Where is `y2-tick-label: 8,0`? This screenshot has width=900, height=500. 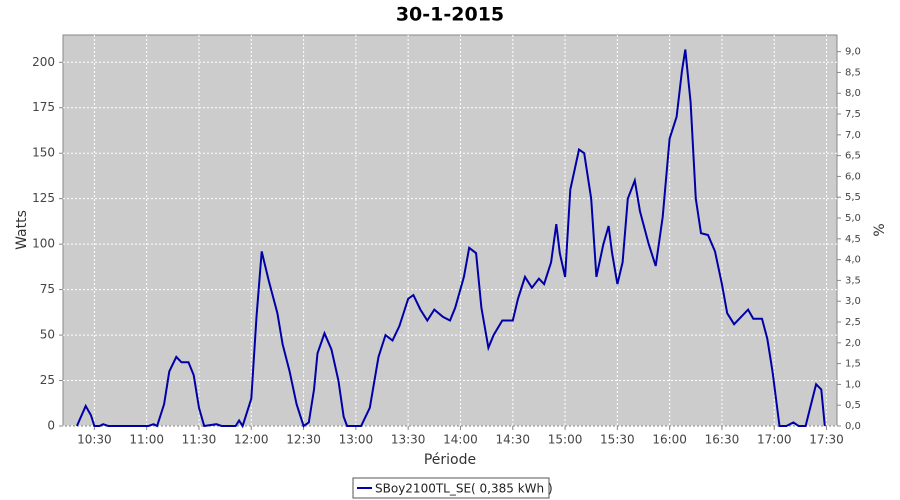
y2-tick-label: 8,0 is located at coordinates (853, 93).